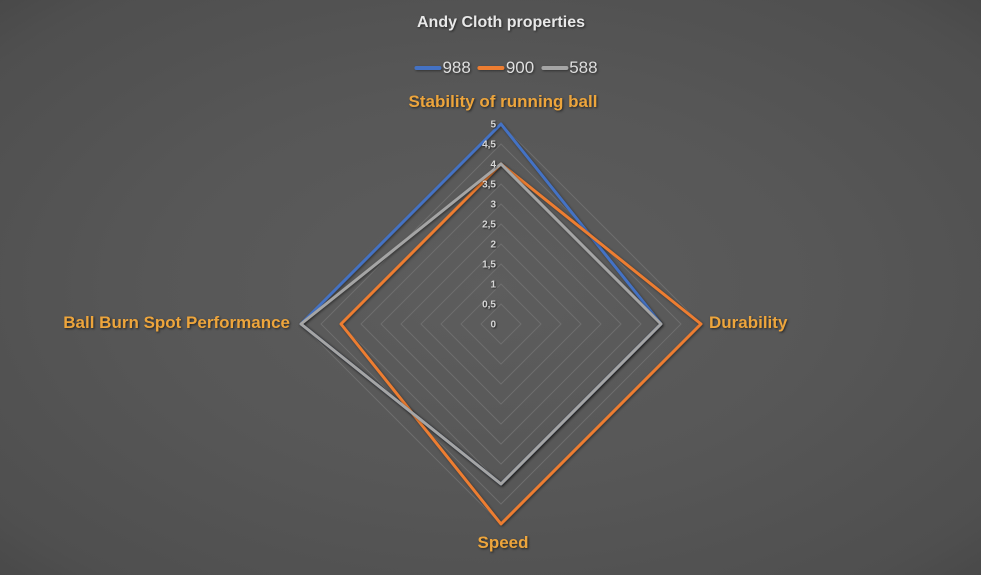  I want to click on legend-item-588: 588, so click(569, 68).